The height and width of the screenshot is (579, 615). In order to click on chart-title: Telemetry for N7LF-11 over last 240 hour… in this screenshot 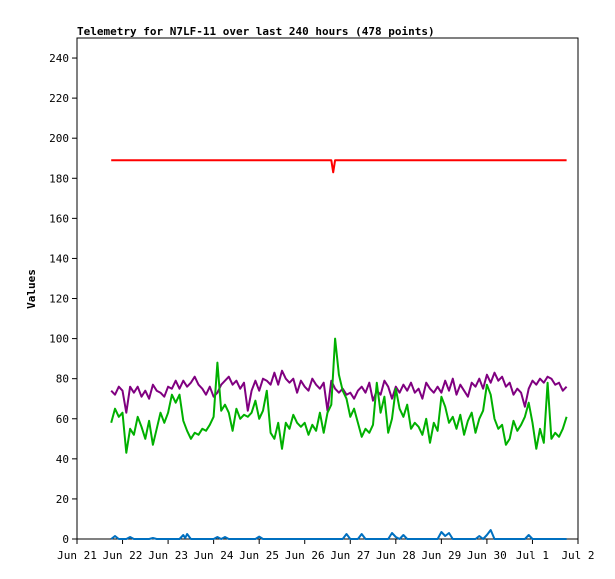, I will do `click(256, 31)`.